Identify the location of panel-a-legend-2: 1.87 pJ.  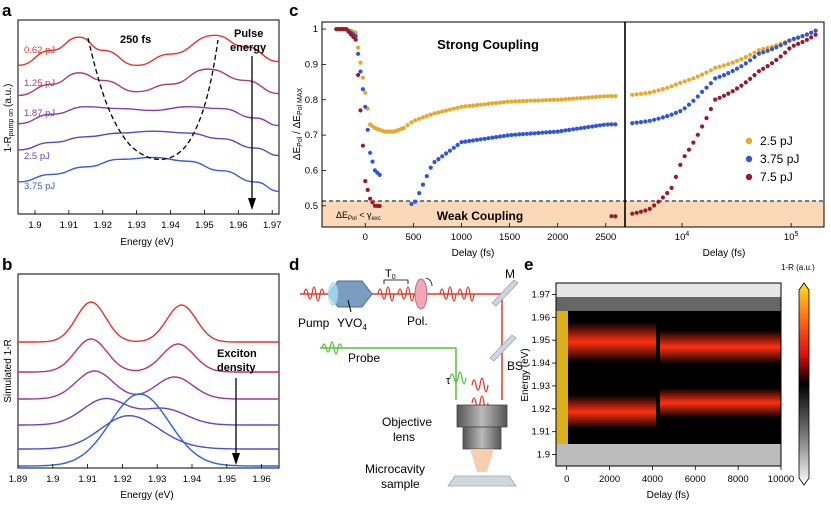
(39, 113).